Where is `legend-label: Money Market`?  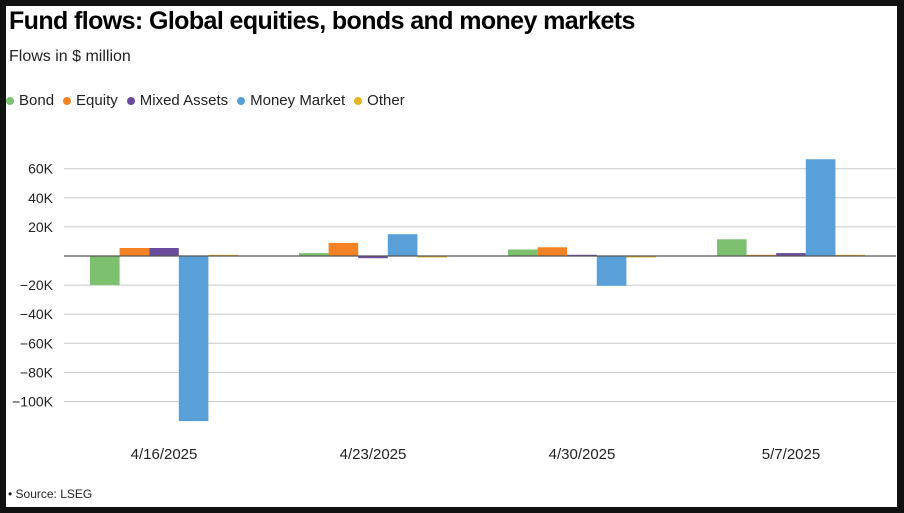 legend-label: Money Market is located at coordinates (298, 100).